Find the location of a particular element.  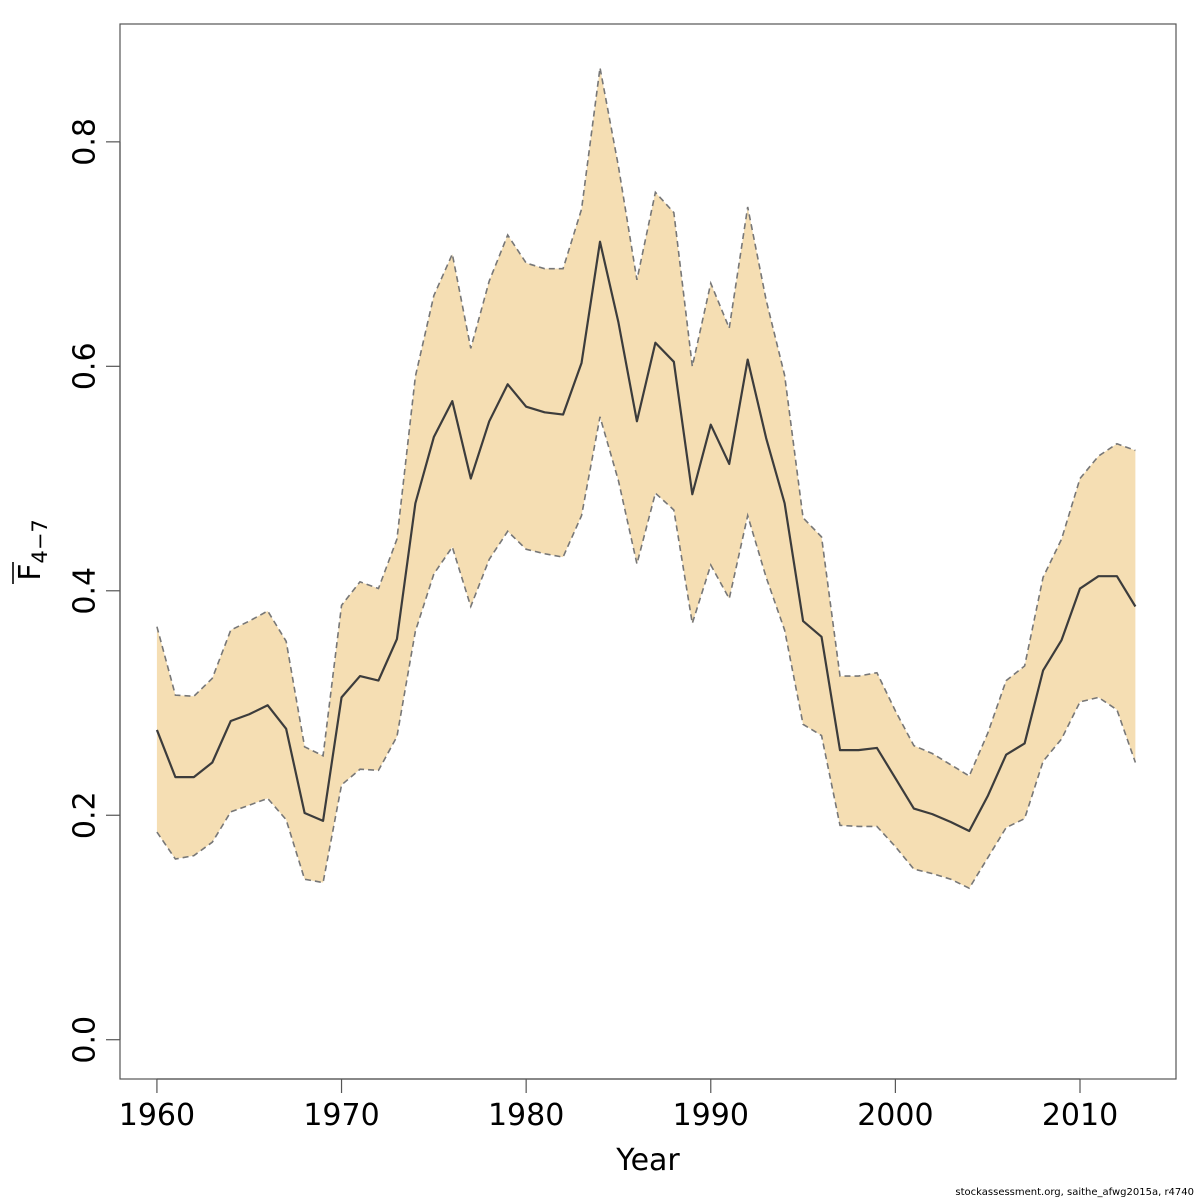

x-tick-label: 2000 is located at coordinates (895, 1115).